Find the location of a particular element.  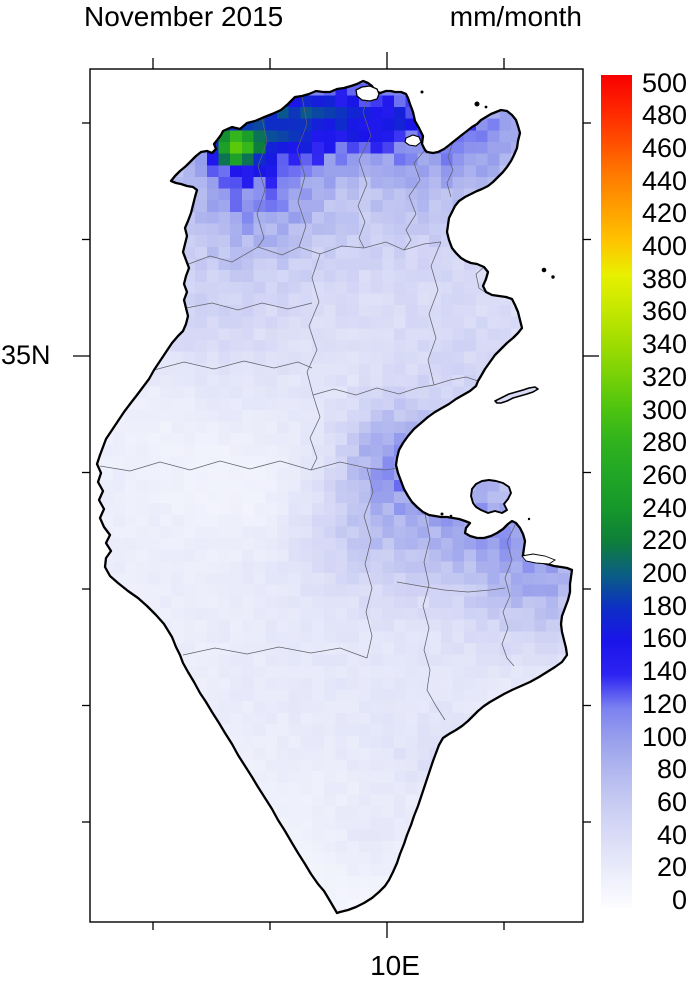

kerkennah-islands-outline is located at coordinates (516, 395).